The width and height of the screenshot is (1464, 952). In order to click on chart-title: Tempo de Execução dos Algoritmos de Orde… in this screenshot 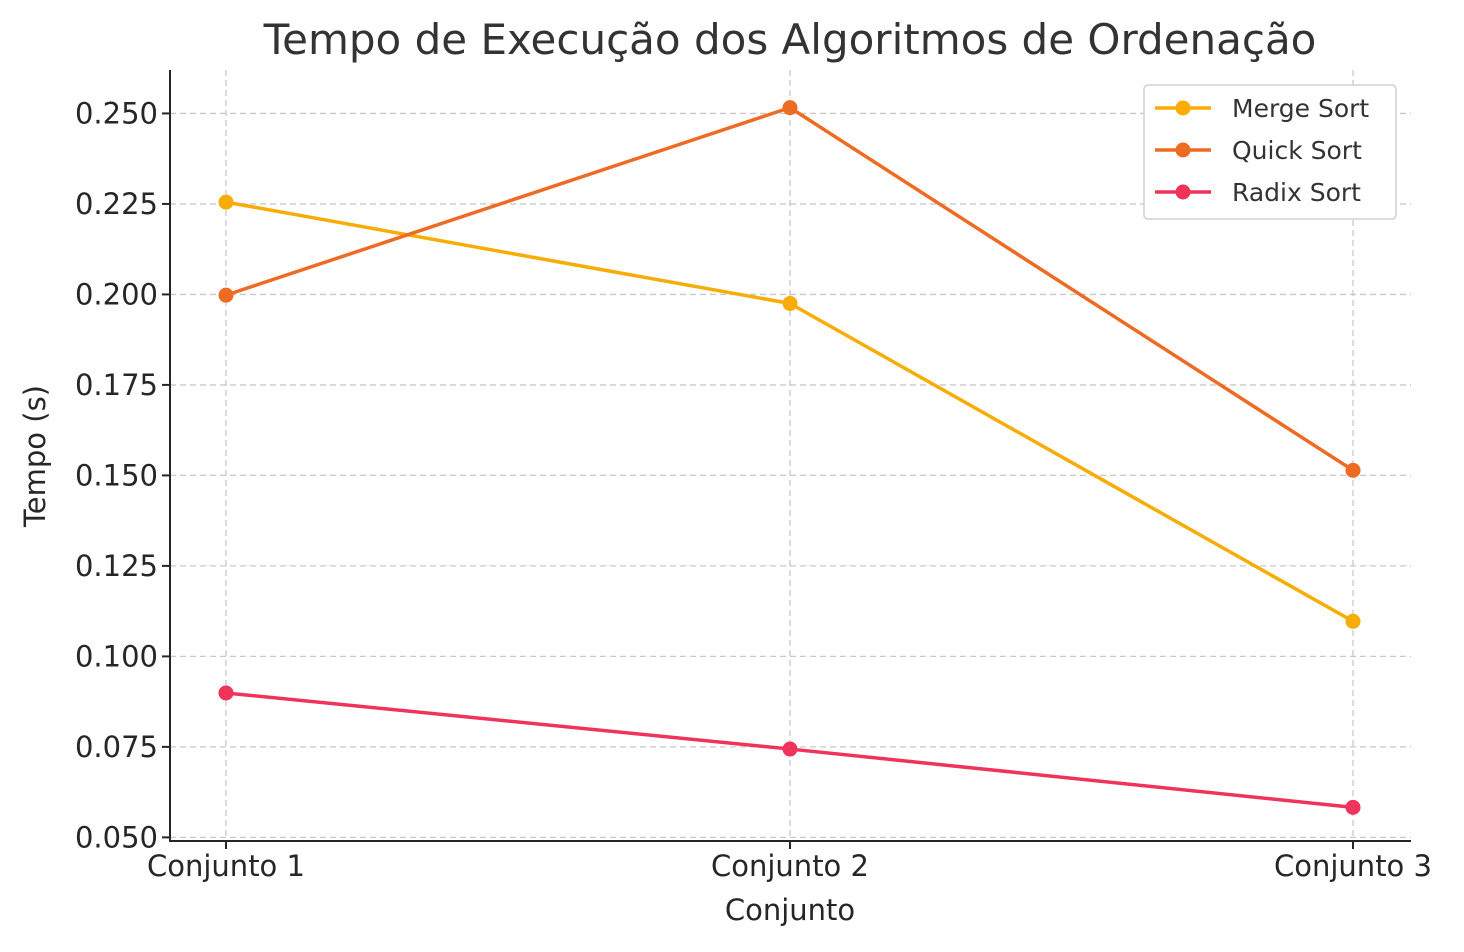, I will do `click(790, 39)`.